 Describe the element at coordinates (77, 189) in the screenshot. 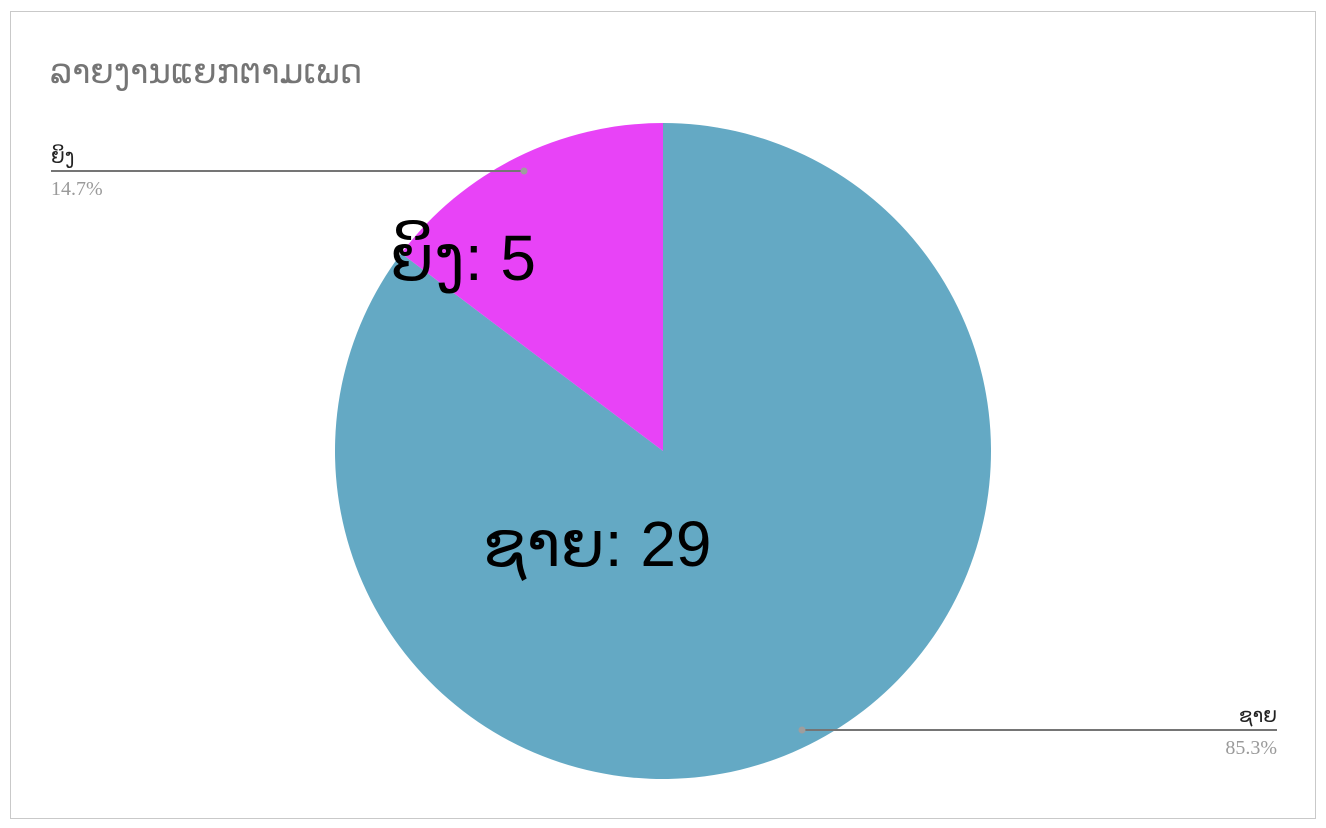

I see `slice-percent-label-1: 14.7%` at that location.